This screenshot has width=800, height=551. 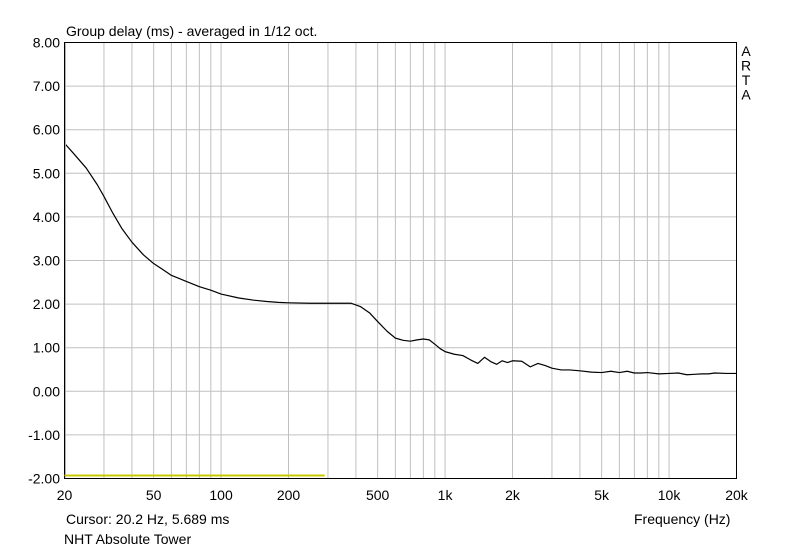 What do you see at coordinates (154, 495) in the screenshot?
I see `x-tick-label: 50` at bounding box center [154, 495].